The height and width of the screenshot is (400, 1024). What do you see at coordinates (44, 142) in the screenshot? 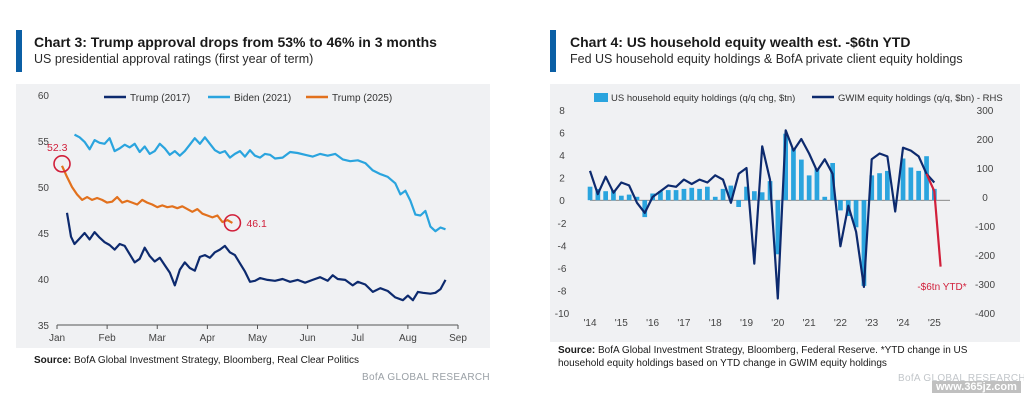
I see `y-tick-label: 55` at bounding box center [44, 142].